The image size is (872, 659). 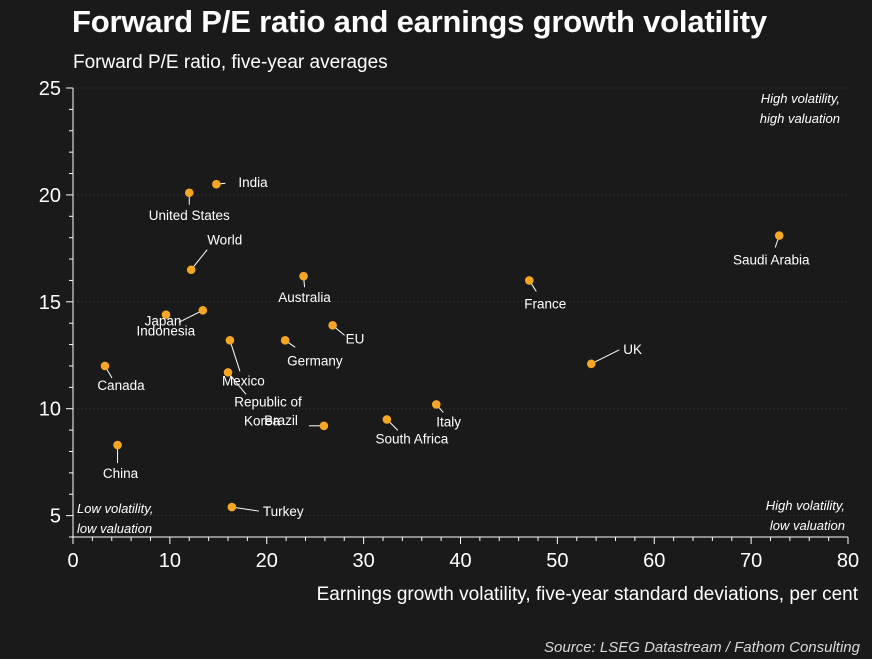 I want to click on x-tick-label: 60, so click(x=654, y=561).